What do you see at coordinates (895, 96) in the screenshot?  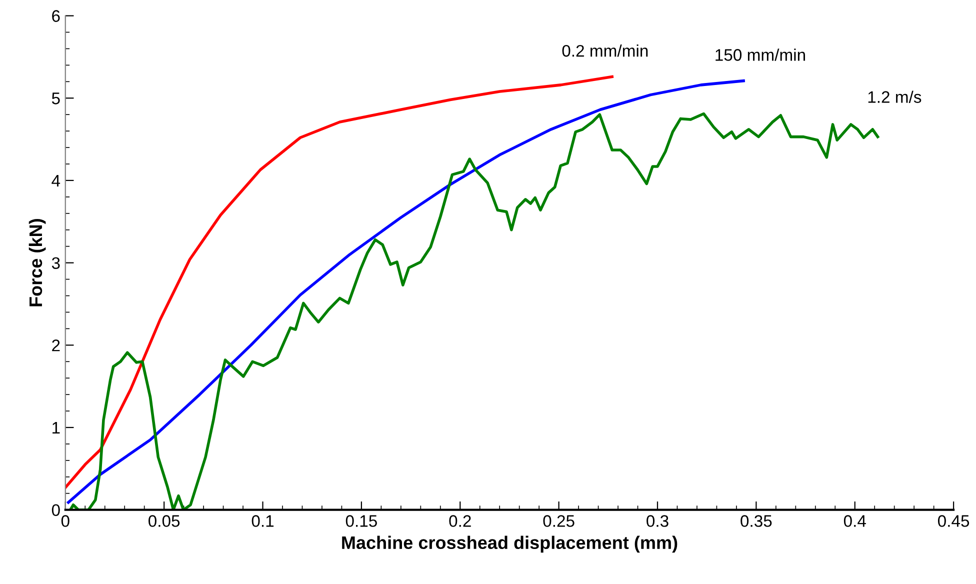 I see `series-label: 1.2 m/s` at bounding box center [895, 96].